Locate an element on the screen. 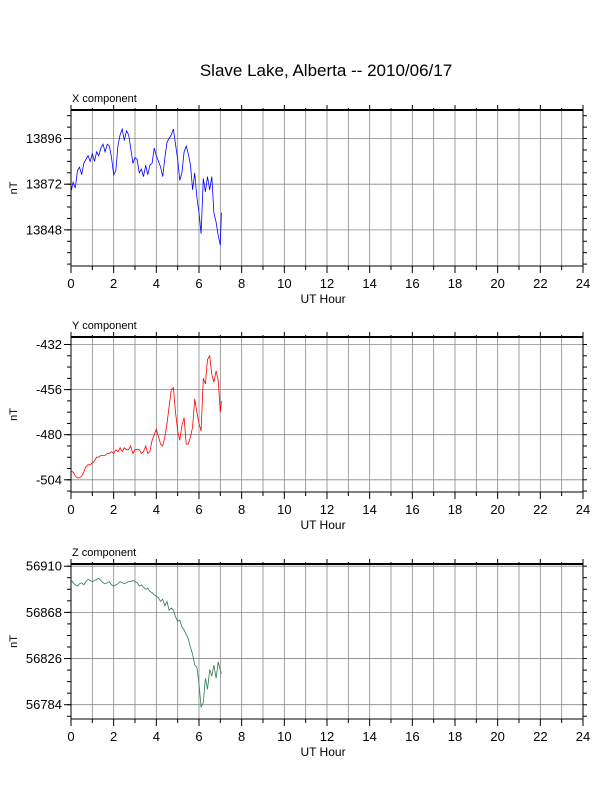 The width and height of the screenshot is (612, 792). y-tick-label: -480 is located at coordinates (49, 434).